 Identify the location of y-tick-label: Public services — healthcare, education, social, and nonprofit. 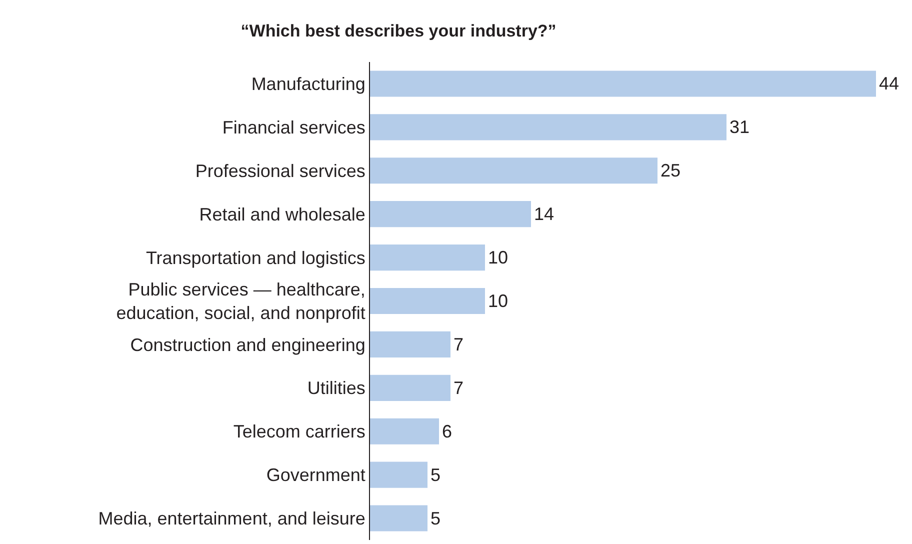
(241, 301).